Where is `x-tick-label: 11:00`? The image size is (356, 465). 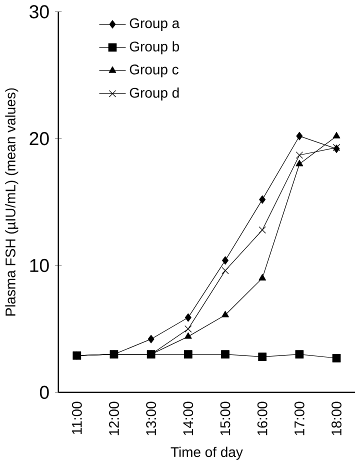
x-tick-label: 11:00 is located at coordinates (77, 418).